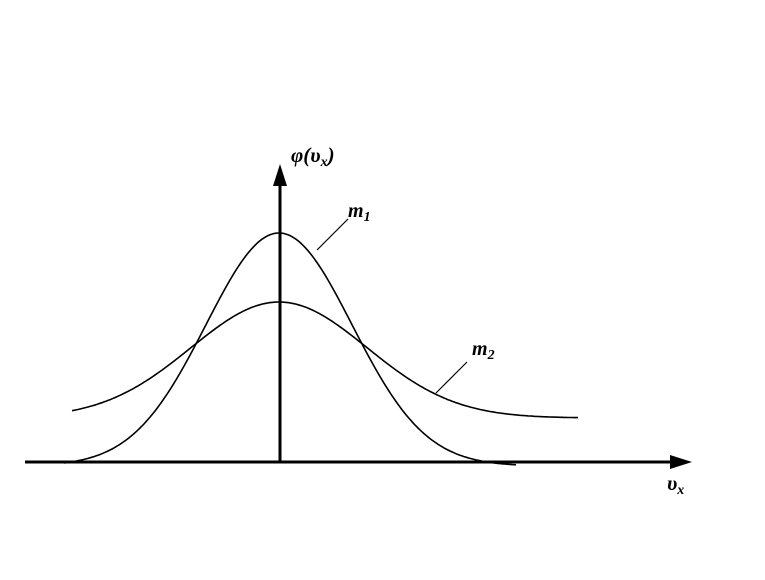  I want to click on x-axis-label: υx, so click(675, 484).